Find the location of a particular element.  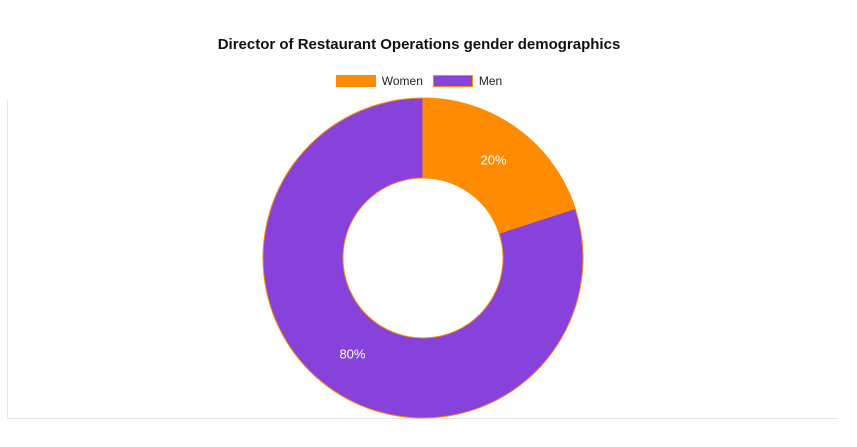

legend-label-men: Men is located at coordinates (490, 81).